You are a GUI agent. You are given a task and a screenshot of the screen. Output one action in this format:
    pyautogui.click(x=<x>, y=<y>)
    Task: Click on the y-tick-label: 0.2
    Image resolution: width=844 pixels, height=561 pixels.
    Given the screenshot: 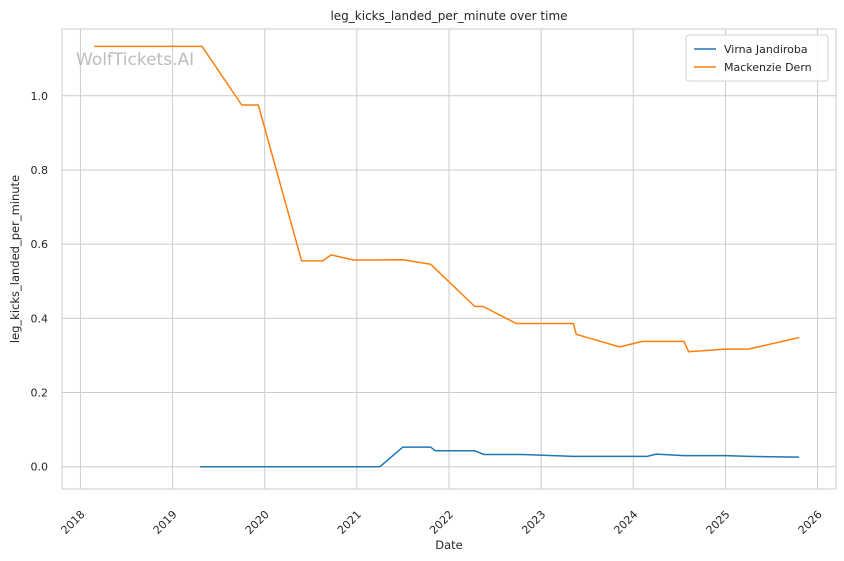 What is the action you would take?
    pyautogui.click(x=40, y=393)
    